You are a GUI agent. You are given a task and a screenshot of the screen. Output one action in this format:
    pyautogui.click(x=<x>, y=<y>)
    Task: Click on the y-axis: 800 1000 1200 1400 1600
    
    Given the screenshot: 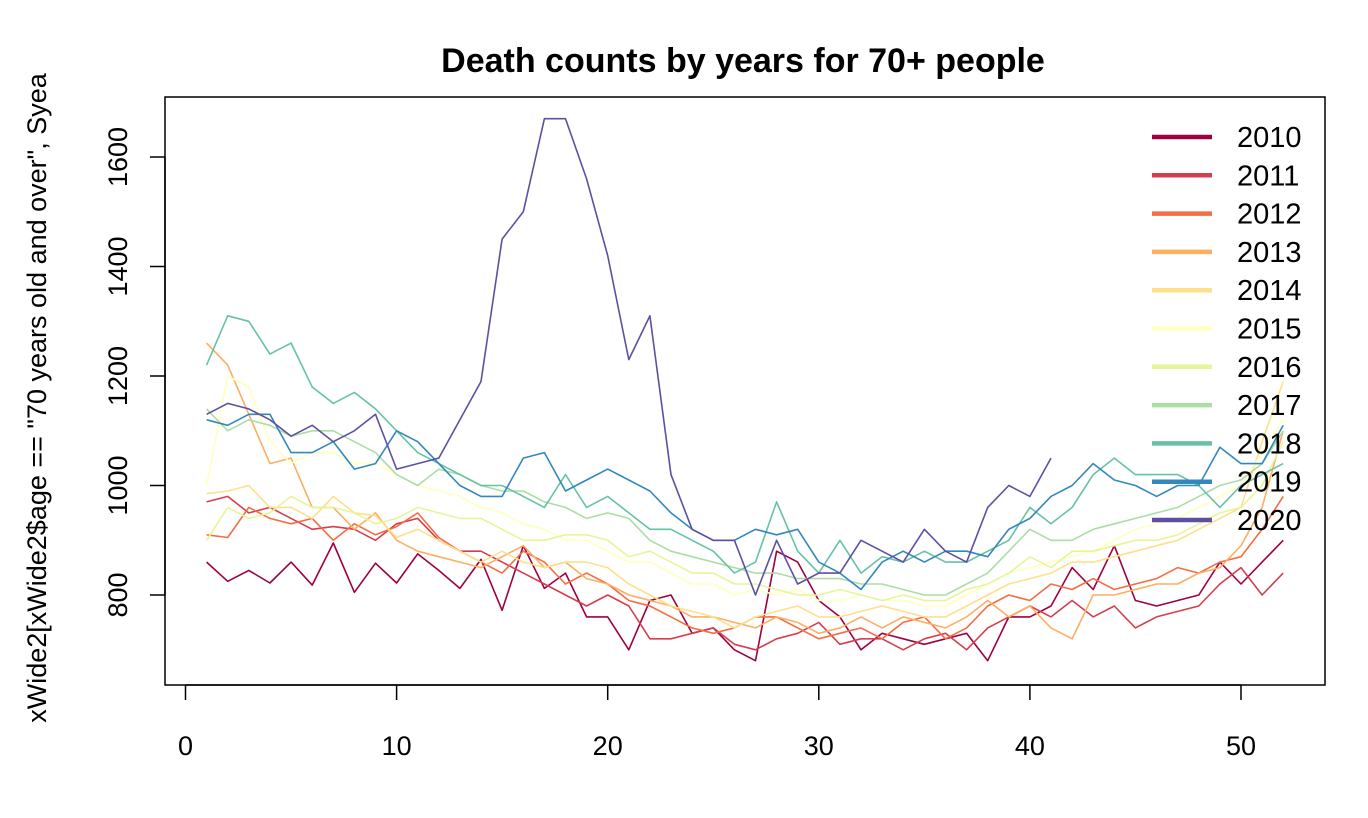 What is the action you would take?
    pyautogui.click(x=134, y=372)
    